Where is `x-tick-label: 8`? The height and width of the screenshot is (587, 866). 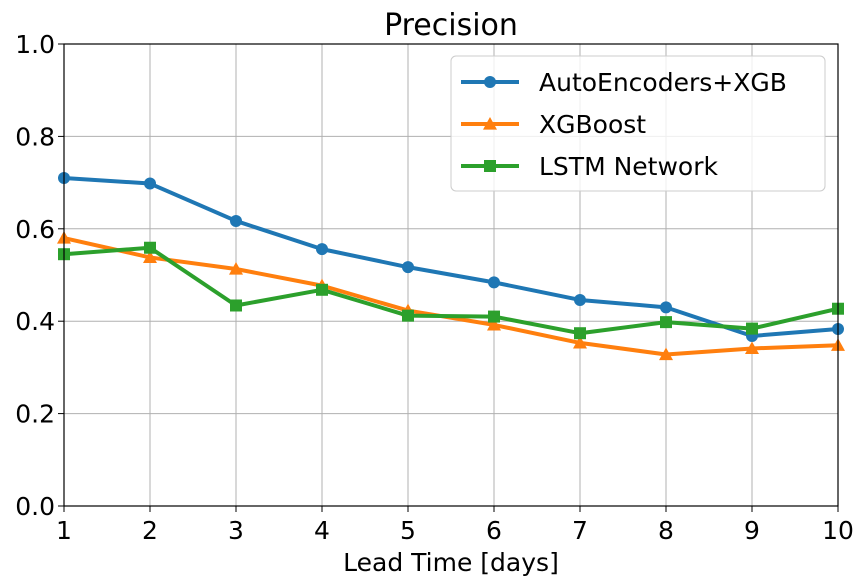 x-tick-label: 8 is located at coordinates (666, 530).